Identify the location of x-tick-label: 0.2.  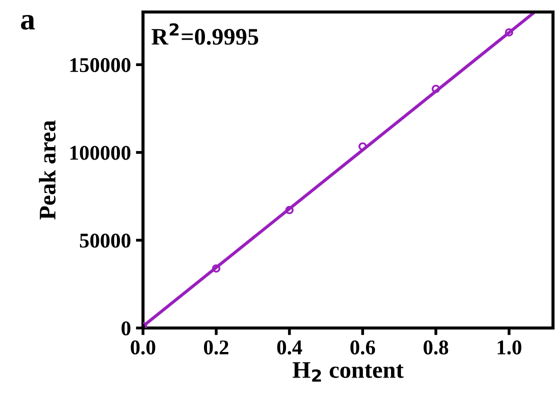
(216, 347).